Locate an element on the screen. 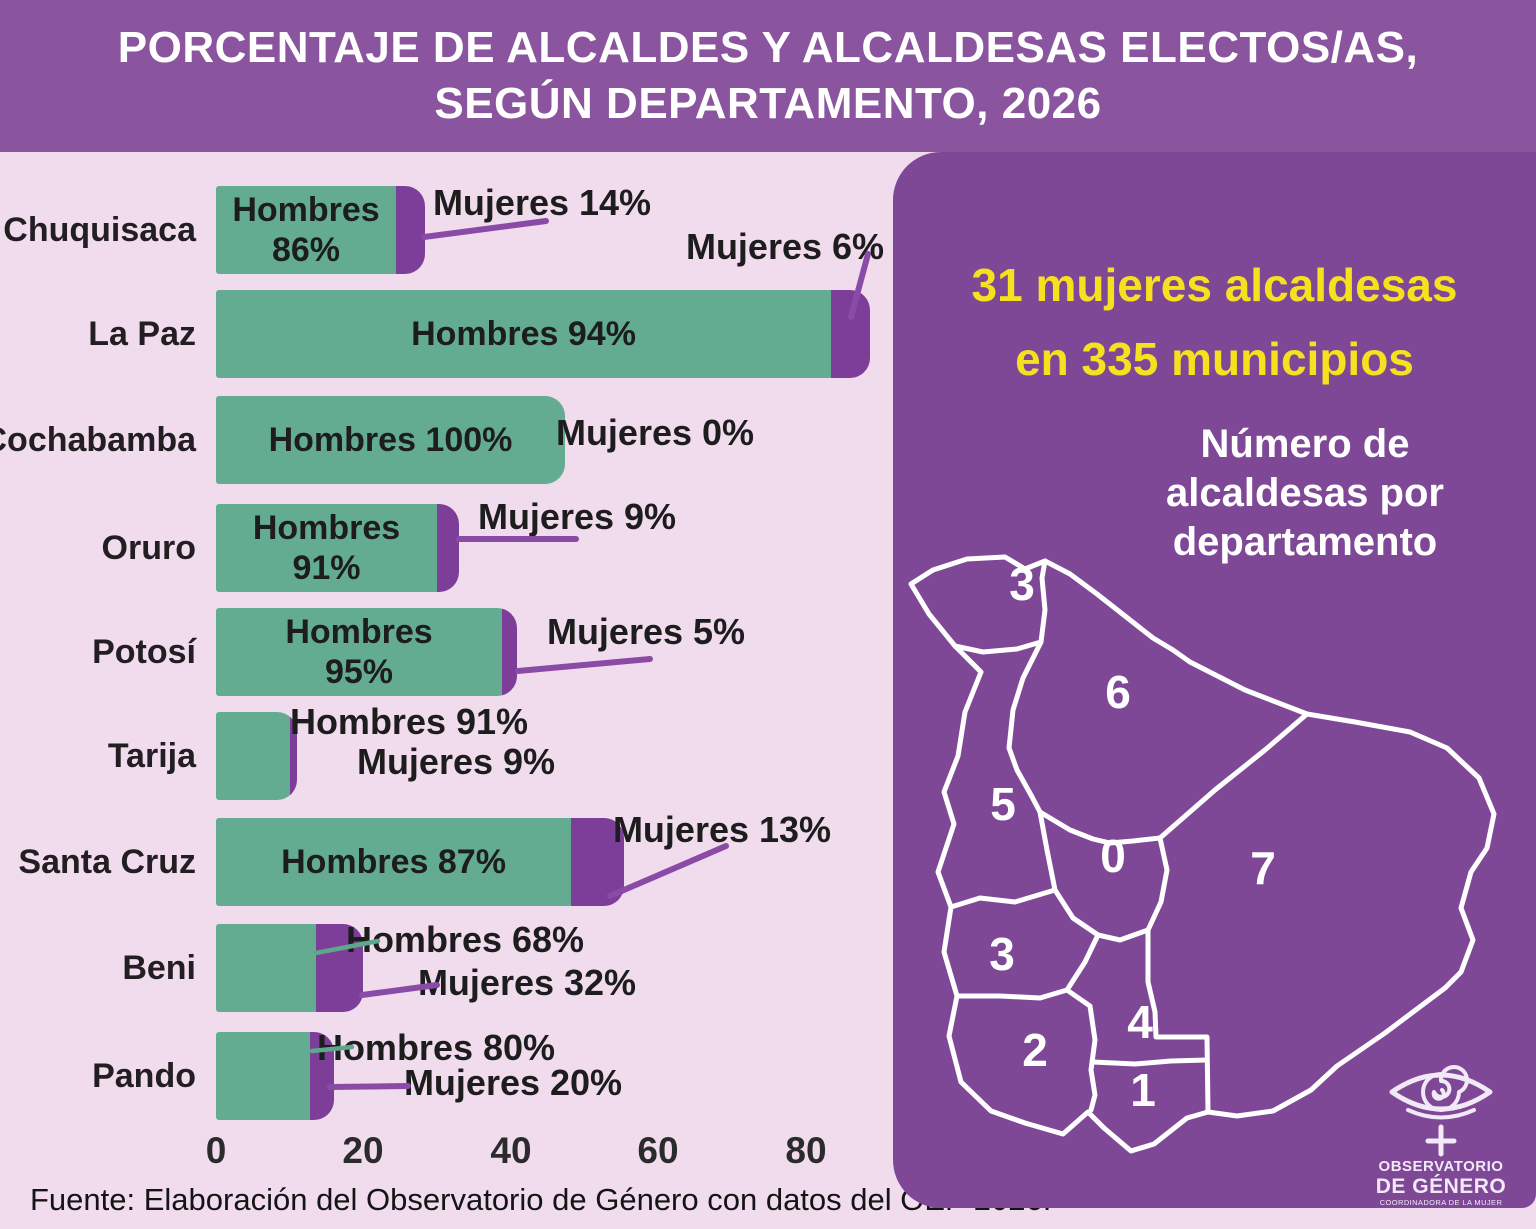 This screenshot has height=1229, width=1536. bar-tarija is located at coordinates (256, 756).